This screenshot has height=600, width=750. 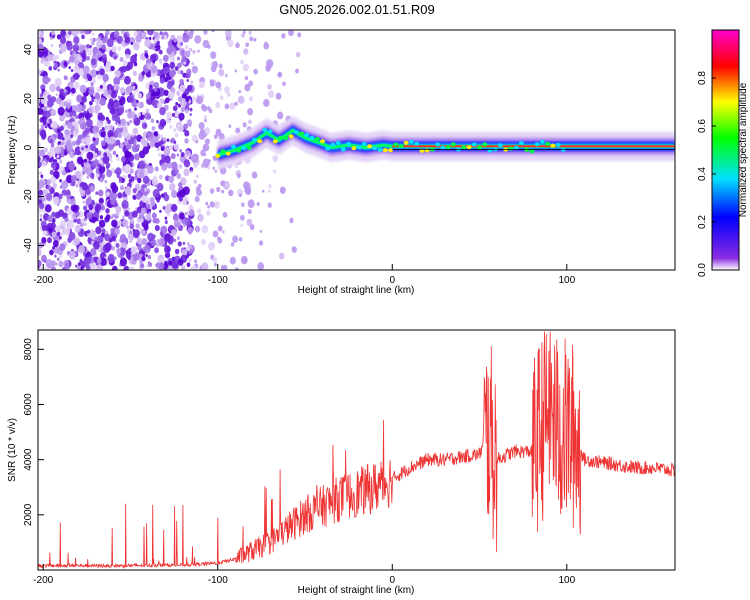 What do you see at coordinates (743, 149) in the screenshot?
I see `colorbar-label: Normalized spectral amplitude` at bounding box center [743, 149].